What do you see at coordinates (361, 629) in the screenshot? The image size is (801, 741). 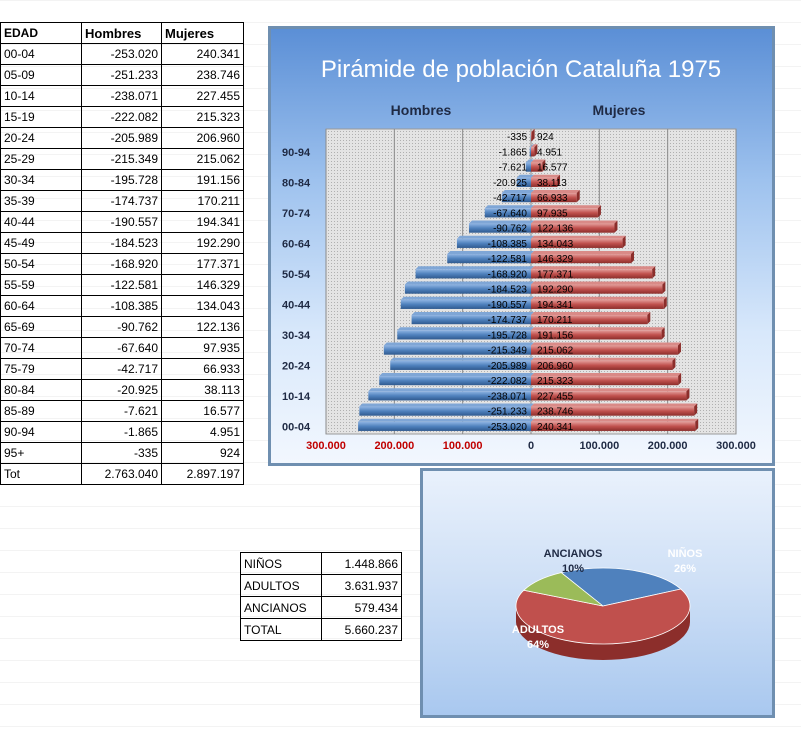 I see `summary-value: 5.660.237` at bounding box center [361, 629].